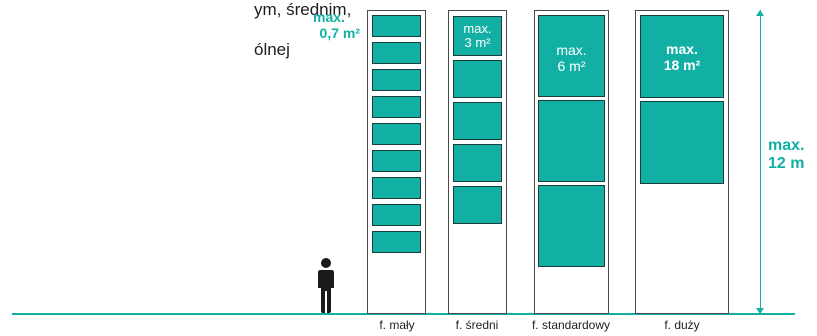 The image size is (817, 336). What do you see at coordinates (303, 9) in the screenshot?
I see `body-text-line-1: ym, średnim,` at bounding box center [303, 9].